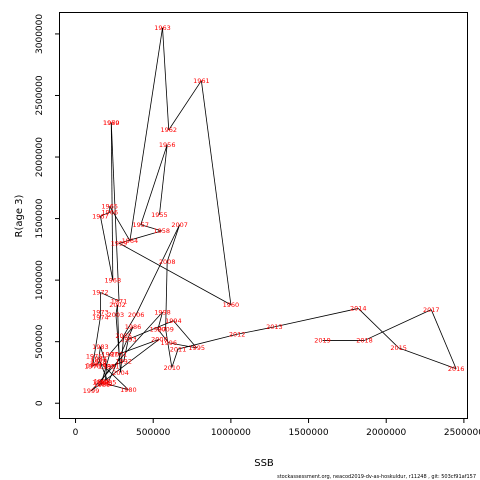 This screenshot has width=480, height=480. What do you see at coordinates (167, 145) in the screenshot?
I see `point-label-1956: 1956` at bounding box center [167, 145].